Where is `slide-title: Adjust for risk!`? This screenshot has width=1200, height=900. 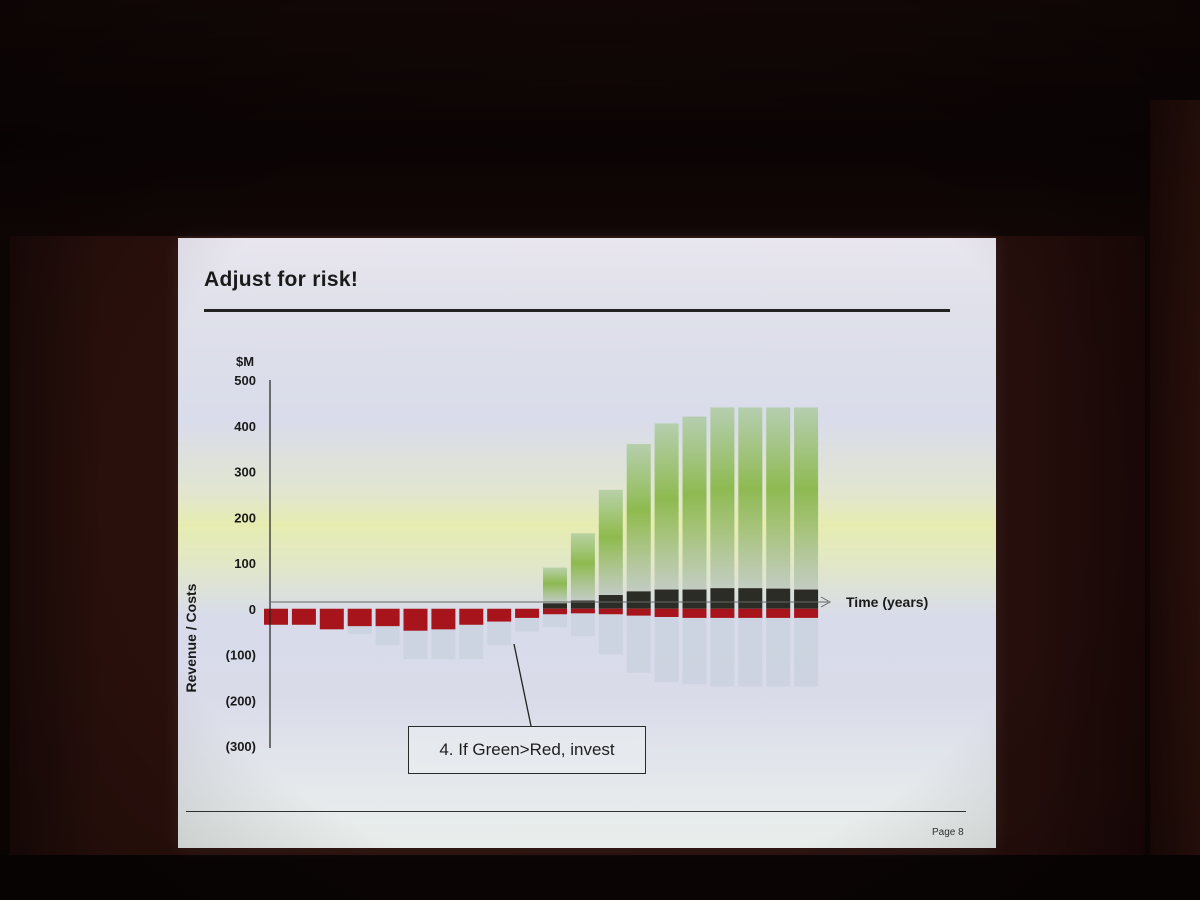 slide-title: Adjust for risk! is located at coordinates (281, 279).